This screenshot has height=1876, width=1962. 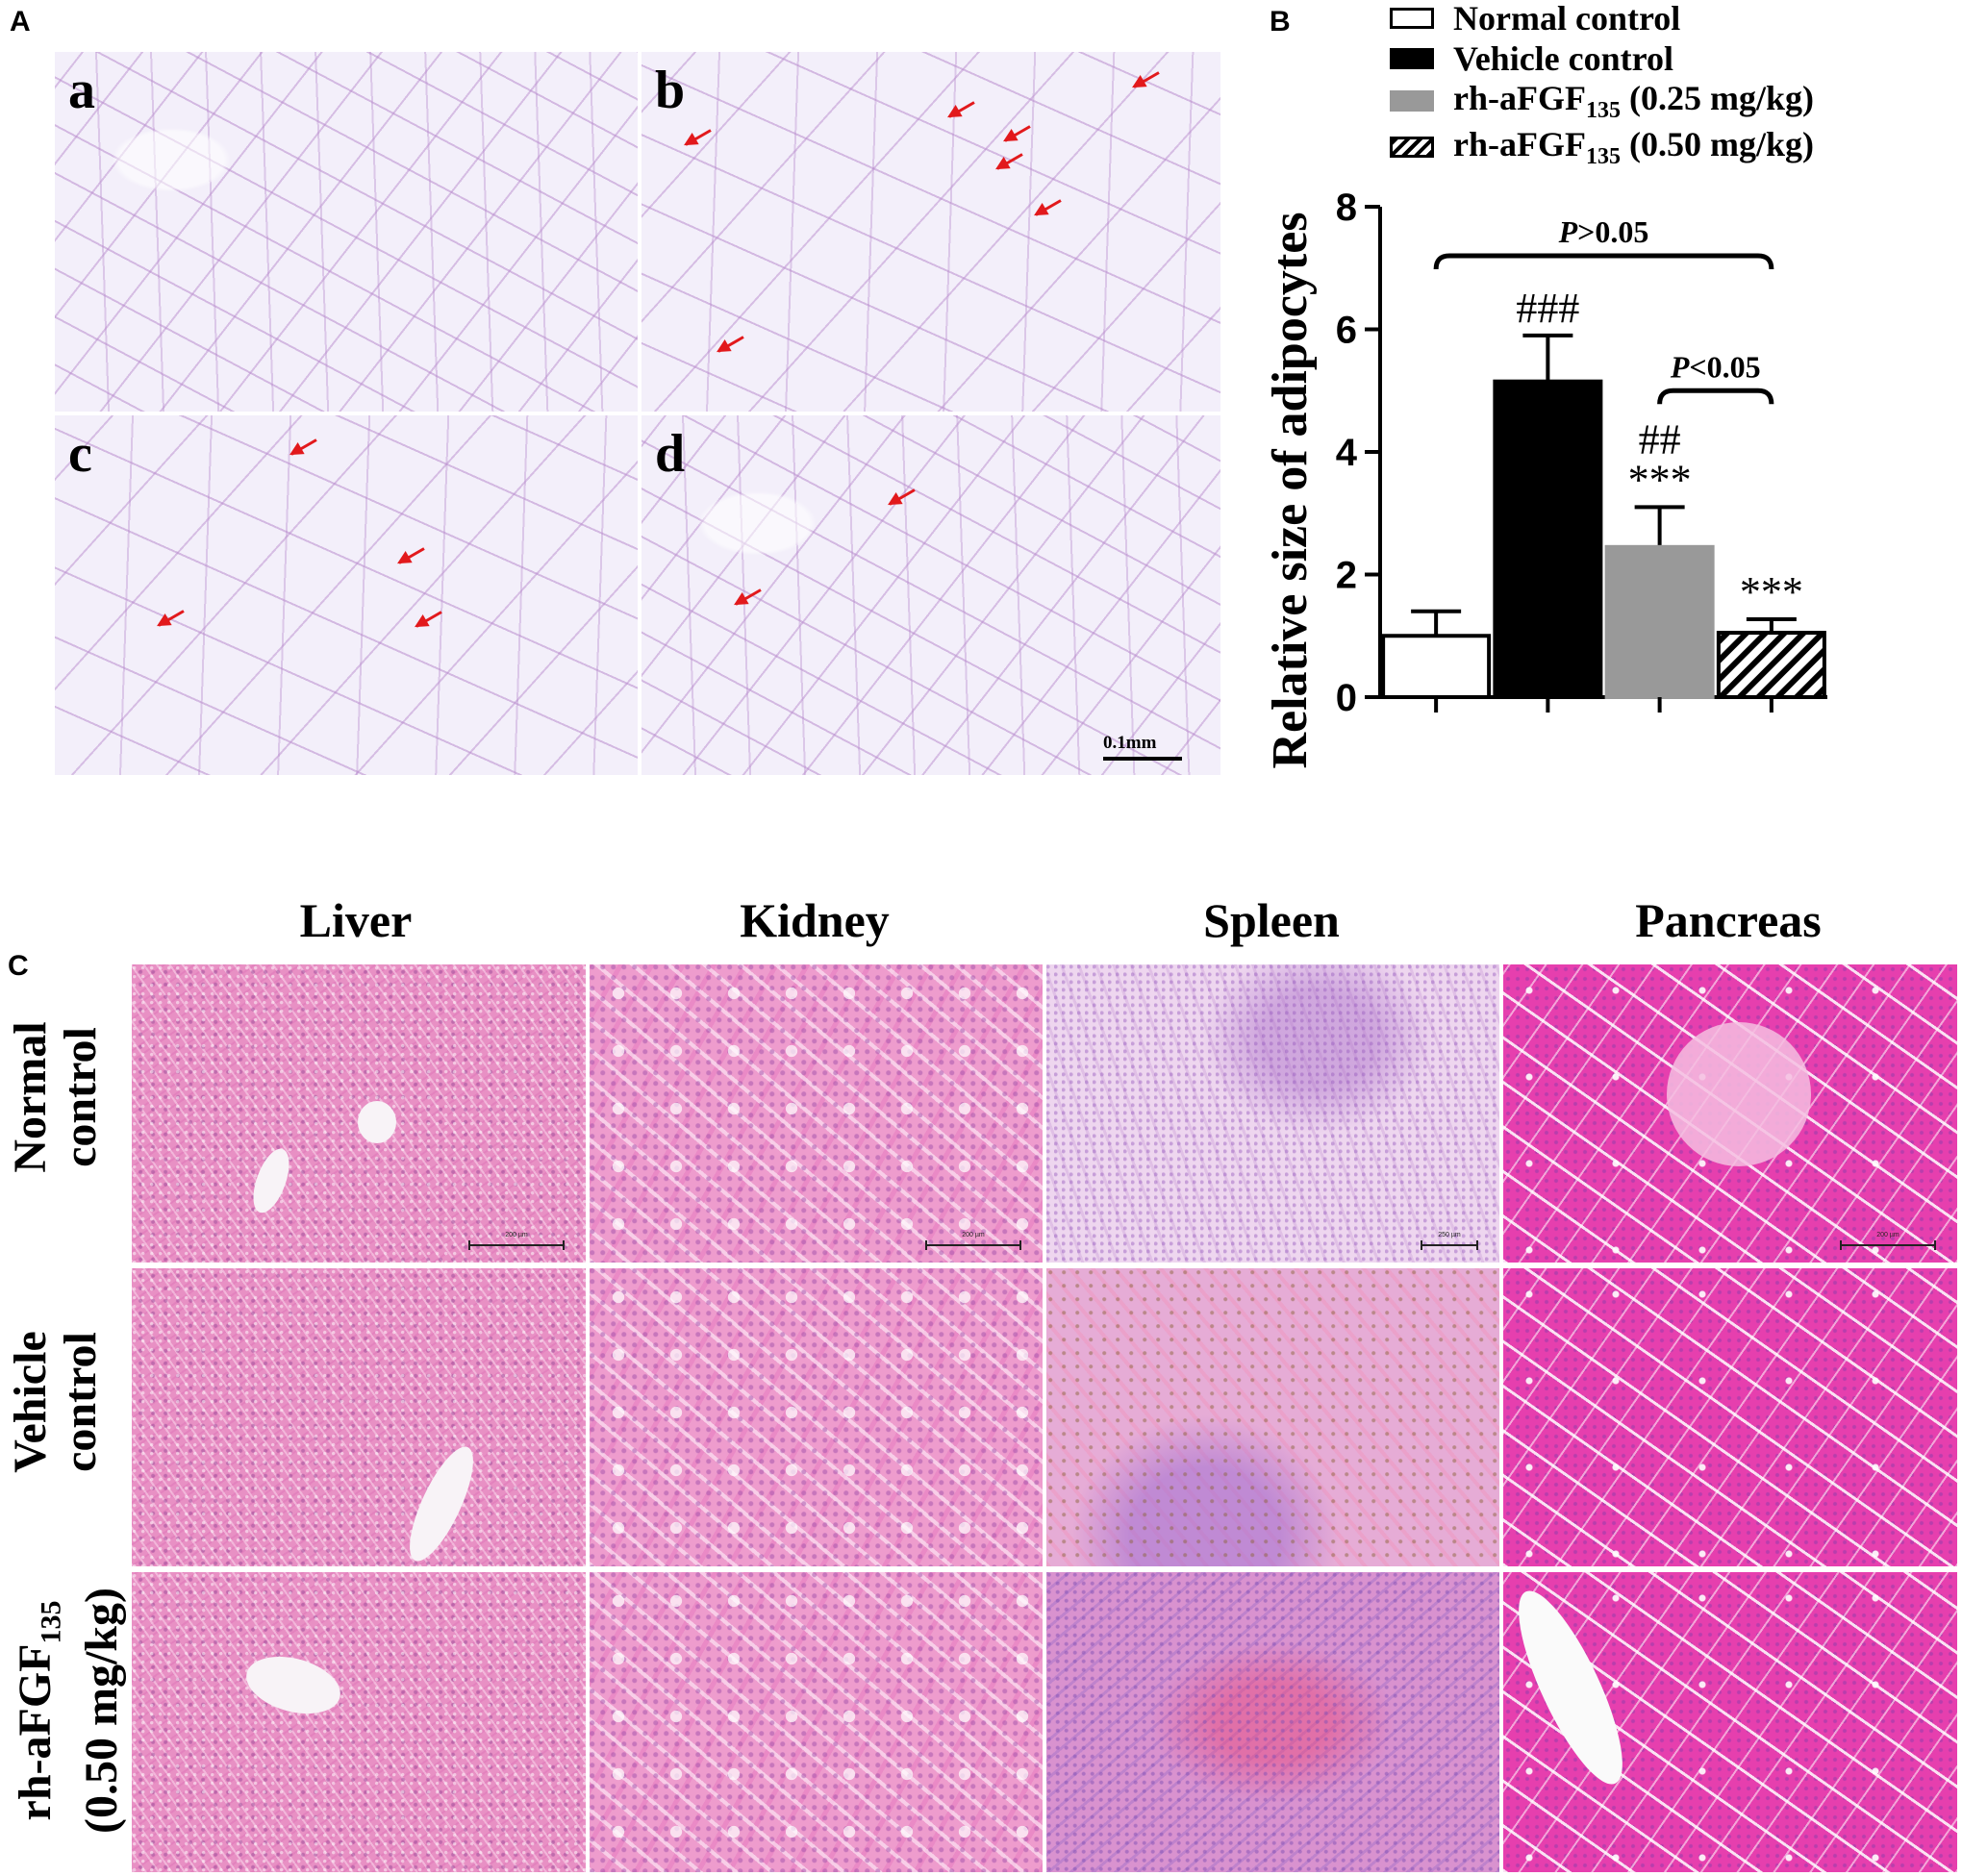 I want to click on adipose-micrograph-a: a, so click(x=346, y=232).